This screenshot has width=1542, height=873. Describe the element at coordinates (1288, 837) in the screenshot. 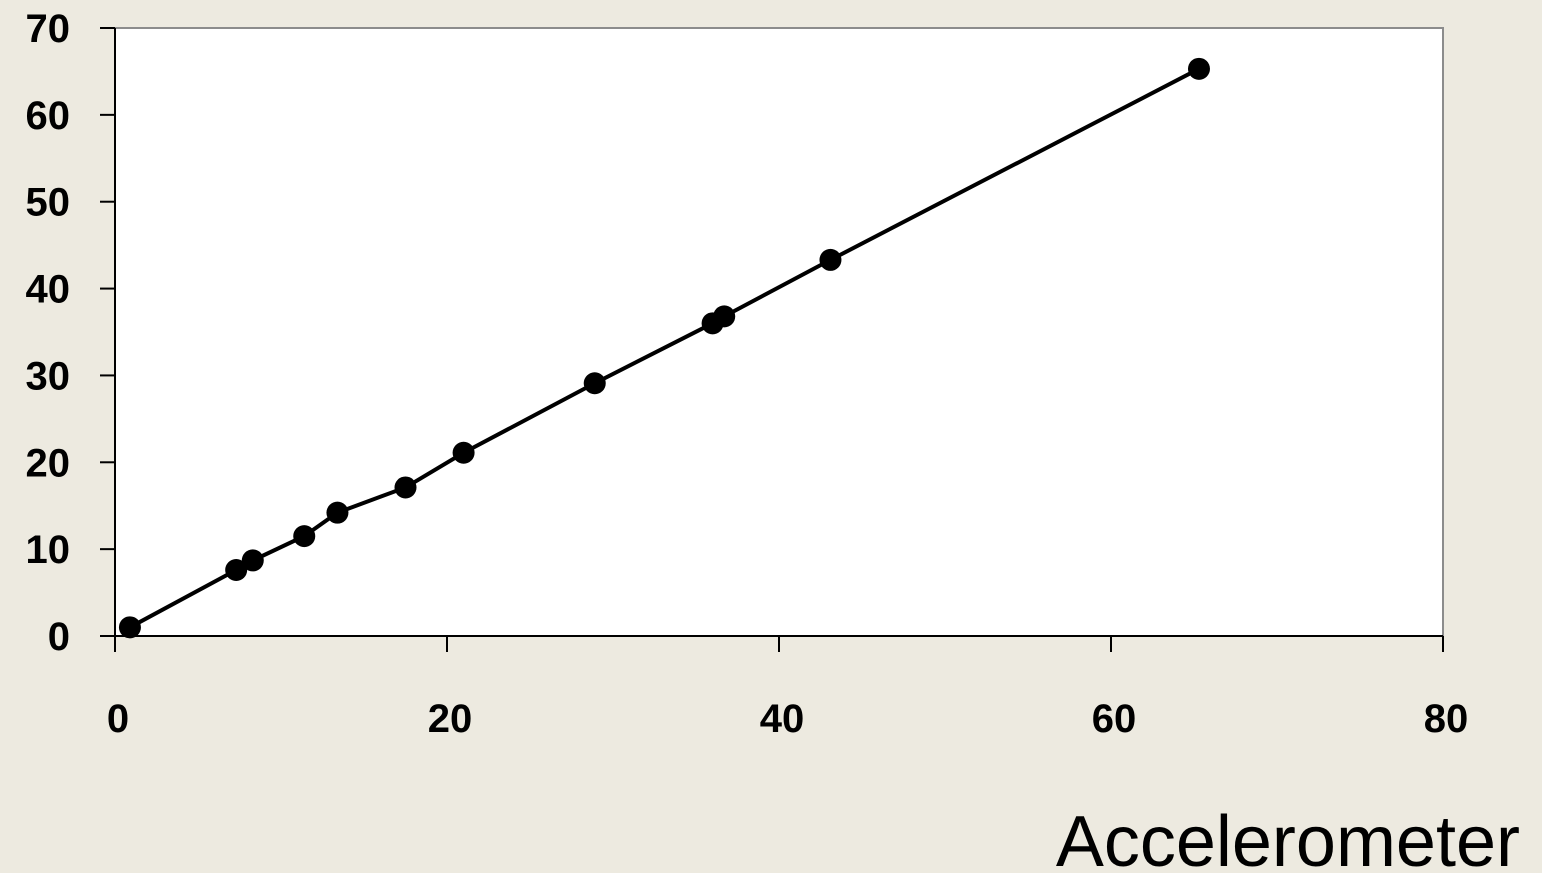

I see `x-axis-title: Accelerometer` at that location.